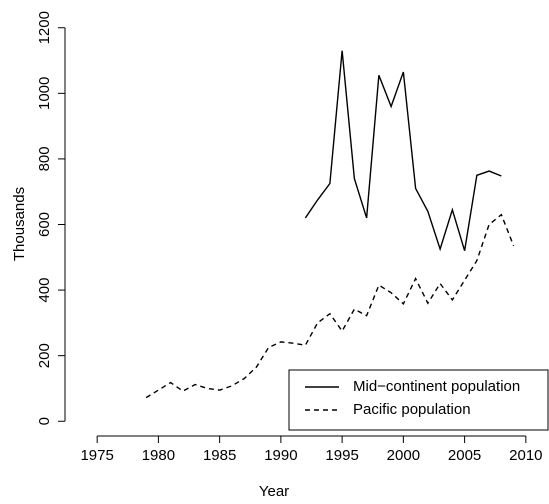  I want to click on y-axis-label: Thousands, so click(19, 224).